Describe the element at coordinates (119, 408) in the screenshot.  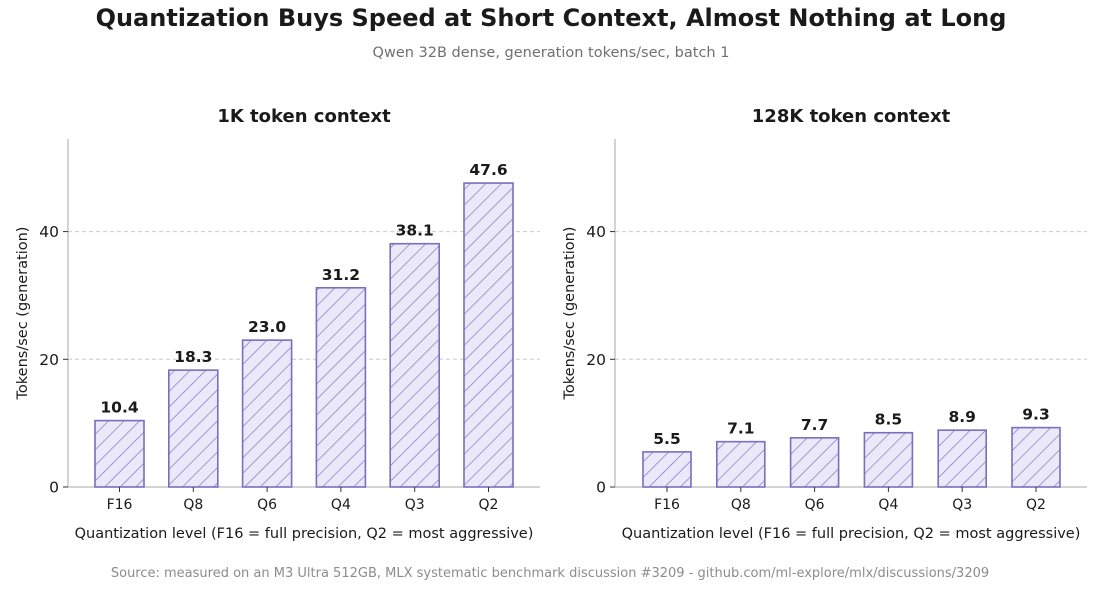
I see `data-label: 10.4` at that location.